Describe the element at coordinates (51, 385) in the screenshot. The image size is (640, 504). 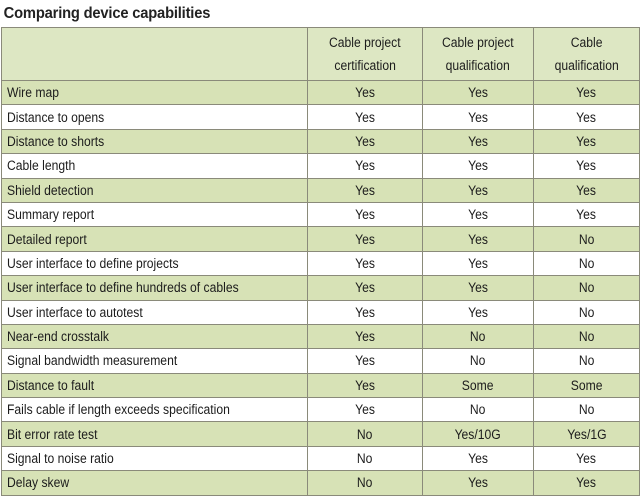
I see `row-label: Distance to fault` at that location.